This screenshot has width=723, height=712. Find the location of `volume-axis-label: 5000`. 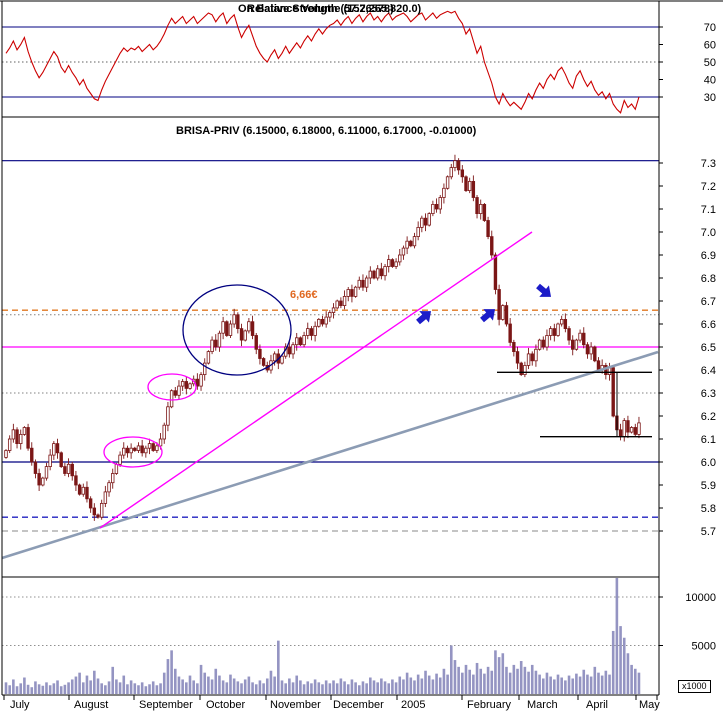

volume-axis-label: 5000 is located at coordinates (704, 647).